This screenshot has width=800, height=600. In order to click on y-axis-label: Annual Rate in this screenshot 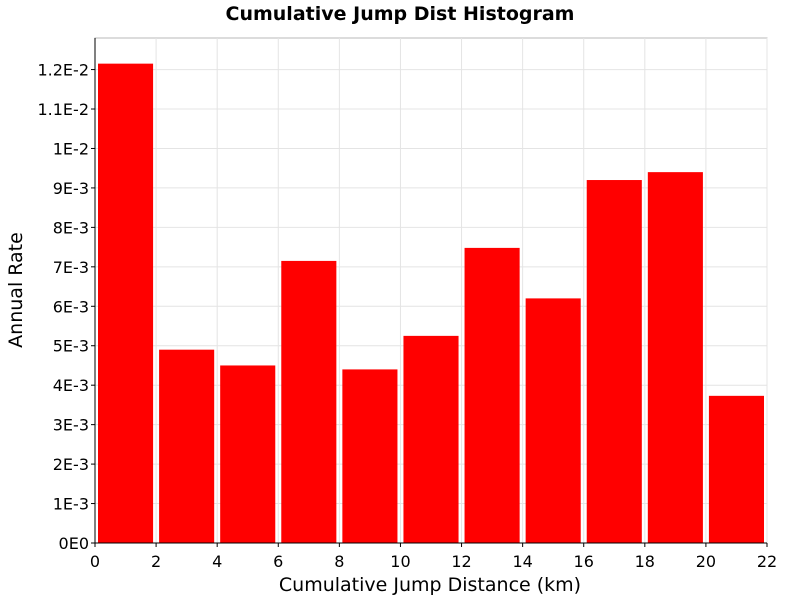, I will do `click(16, 290)`.